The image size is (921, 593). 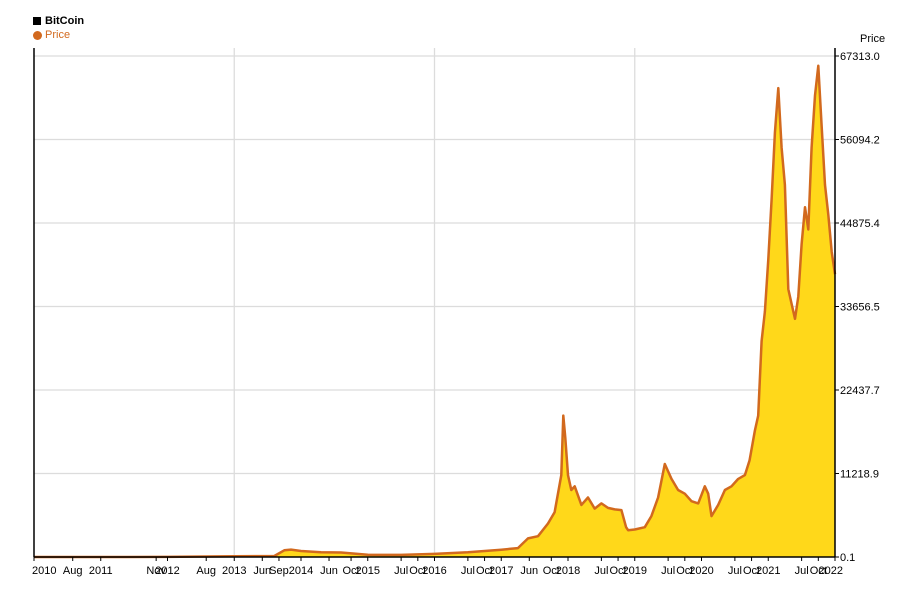 What do you see at coordinates (701, 571) in the screenshot?
I see `x-tick-label: 2020` at bounding box center [701, 571].